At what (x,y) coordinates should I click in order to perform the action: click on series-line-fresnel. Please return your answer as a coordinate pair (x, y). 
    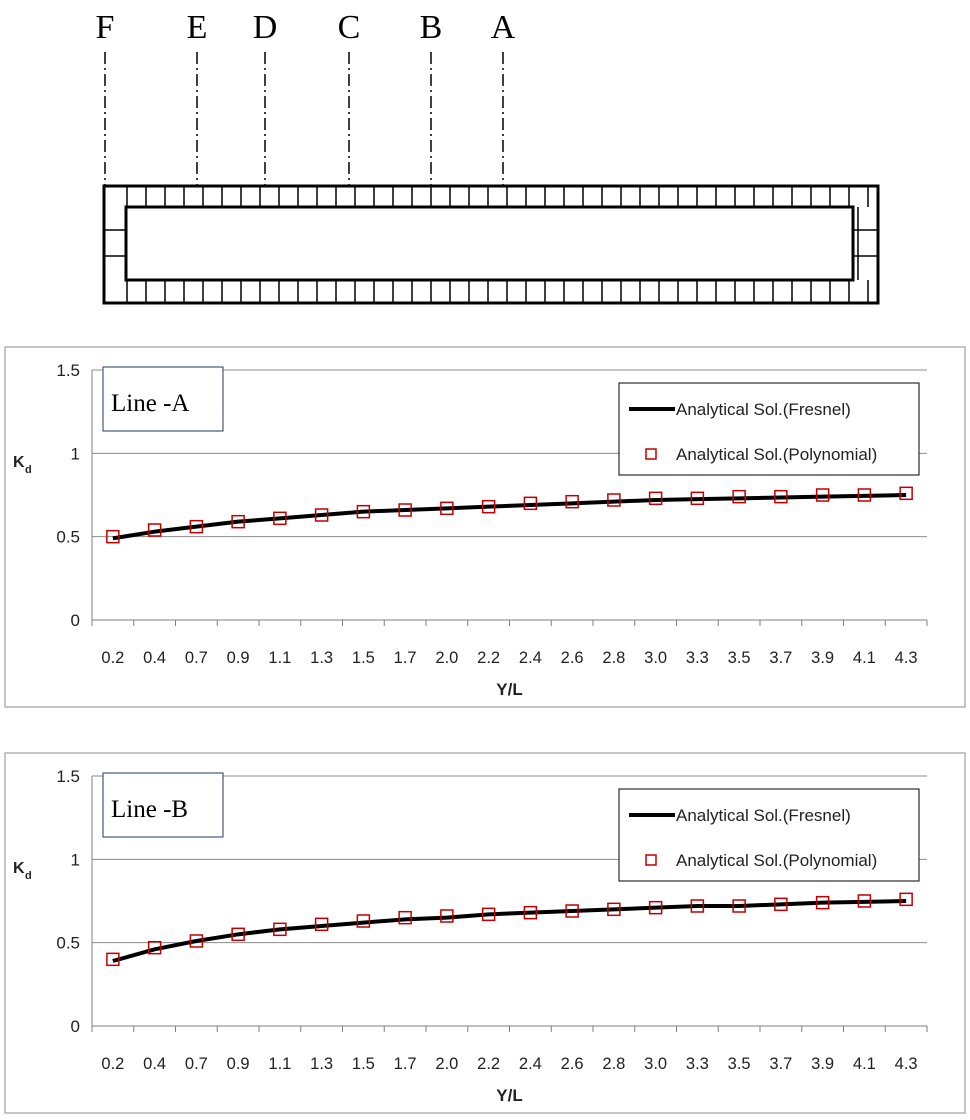
    Looking at the image, I should click on (509, 931).